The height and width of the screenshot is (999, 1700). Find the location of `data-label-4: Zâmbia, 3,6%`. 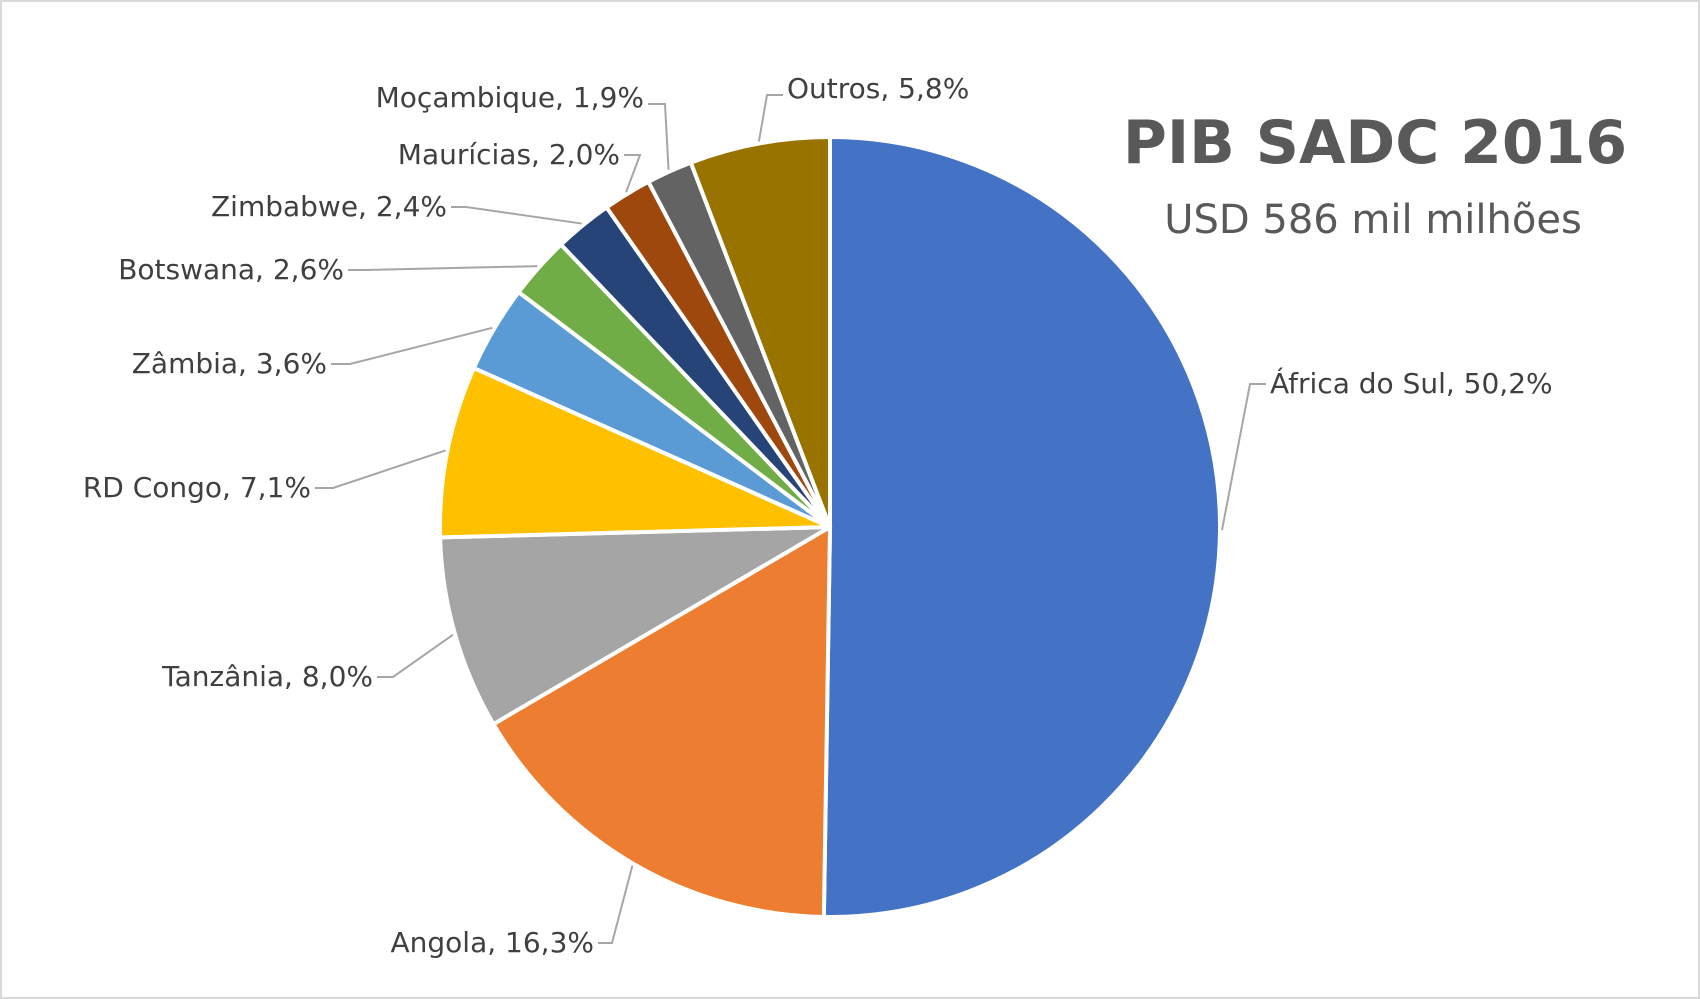

data-label-4: Zâmbia, 3,6% is located at coordinates (229, 363).